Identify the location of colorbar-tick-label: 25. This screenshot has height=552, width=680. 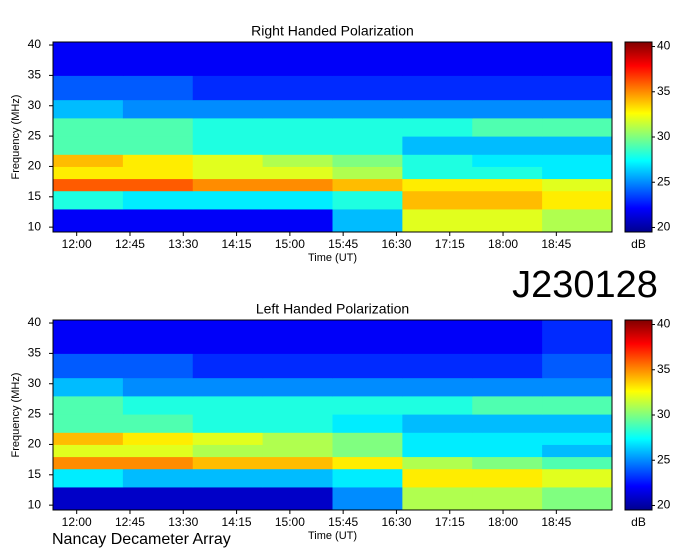
(664, 459).